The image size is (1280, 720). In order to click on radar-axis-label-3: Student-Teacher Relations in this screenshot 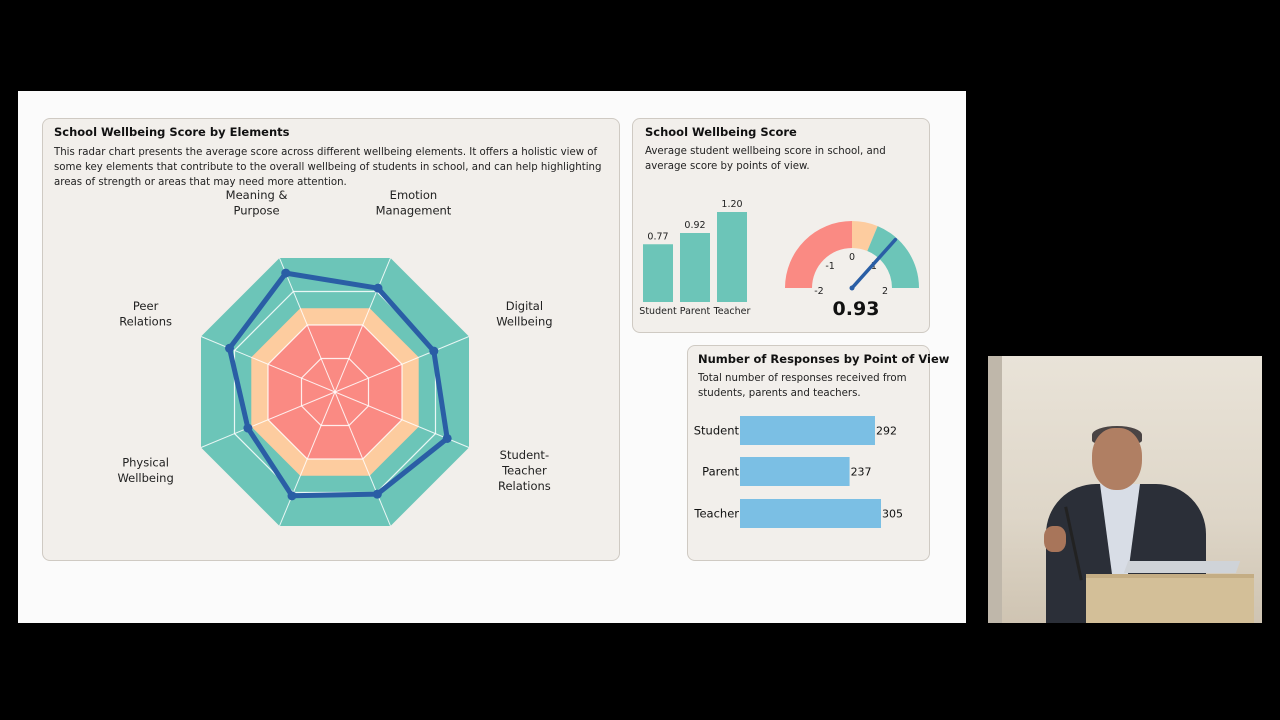, I will do `click(524, 470)`.